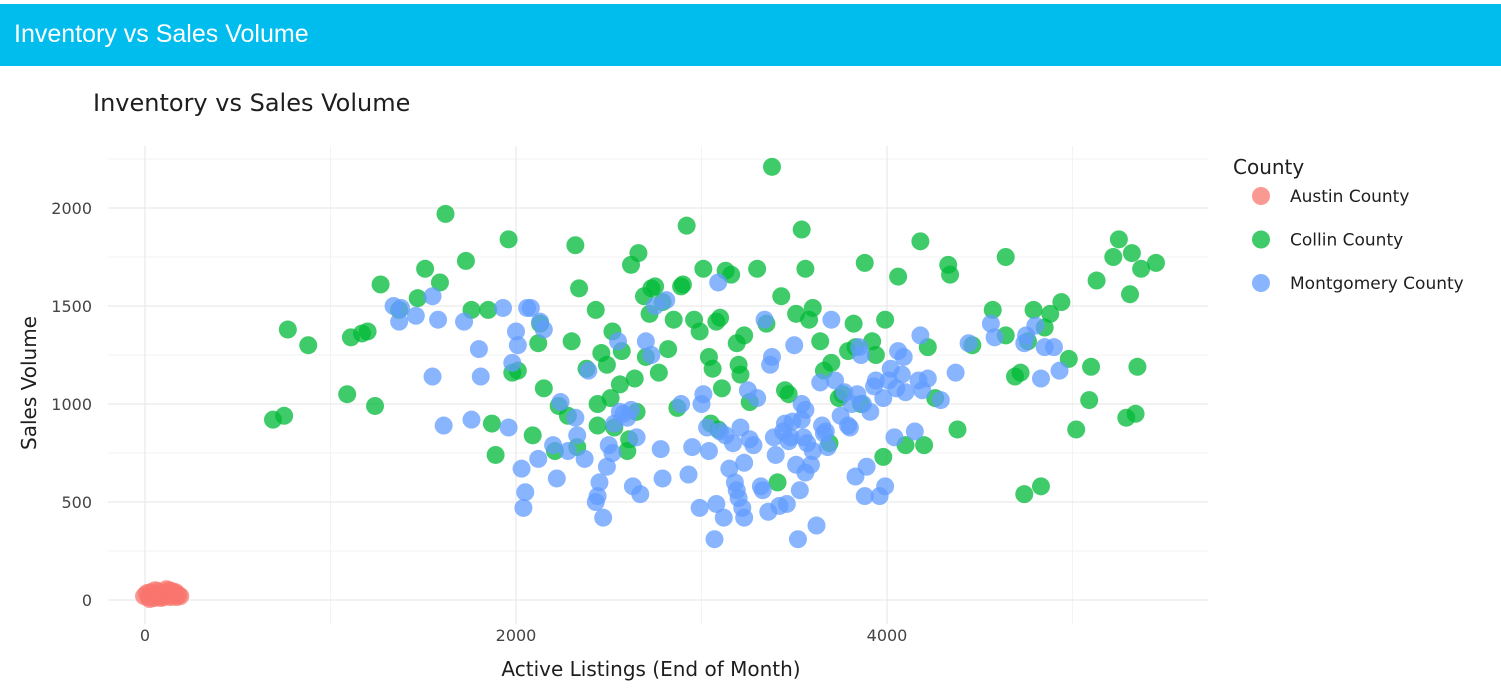  What do you see at coordinates (1346, 241) in the screenshot?
I see `legend-label: Collin County` at bounding box center [1346, 241].